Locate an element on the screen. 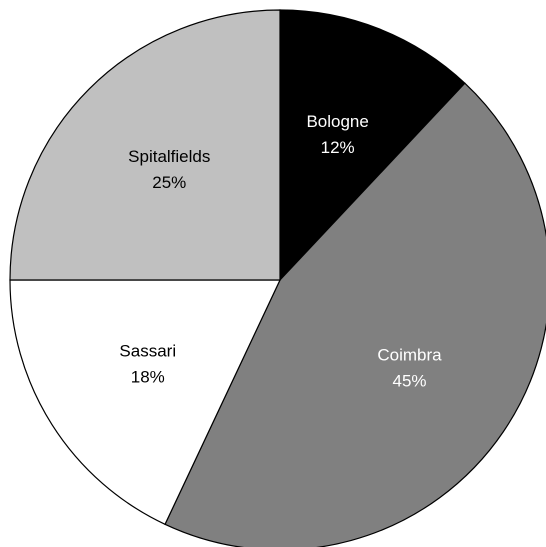 Image resolution: width=546 pixels, height=547 pixels. slice-label: Bologne is located at coordinates (337, 121).